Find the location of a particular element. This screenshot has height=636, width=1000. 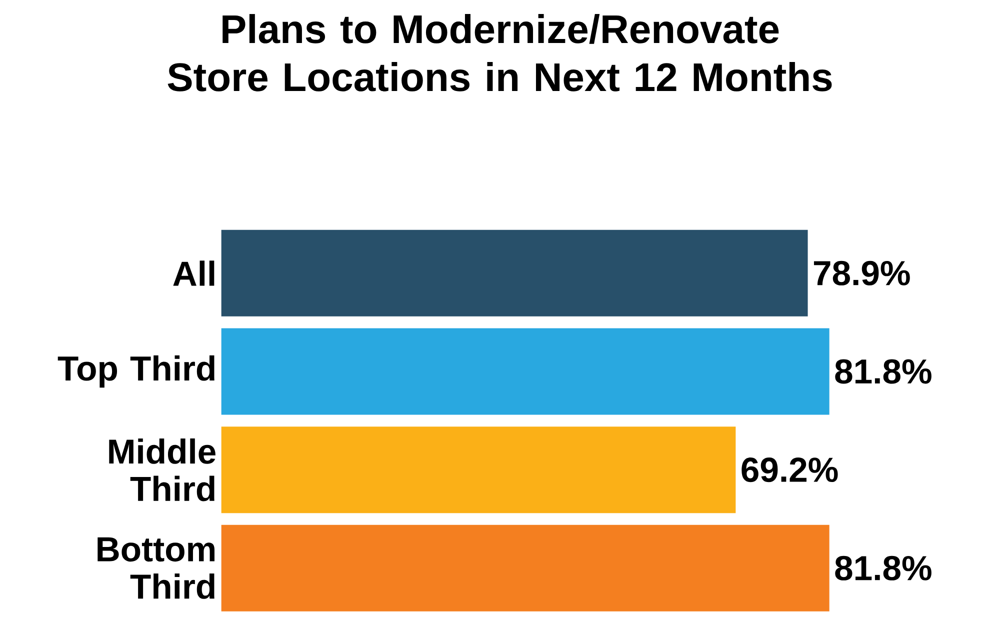

y-tick-label: Bottom Third is located at coordinates (156, 568).